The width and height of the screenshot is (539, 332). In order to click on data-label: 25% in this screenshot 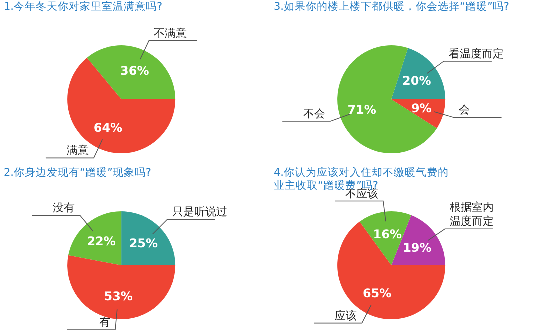, I will do `click(143, 243)`.